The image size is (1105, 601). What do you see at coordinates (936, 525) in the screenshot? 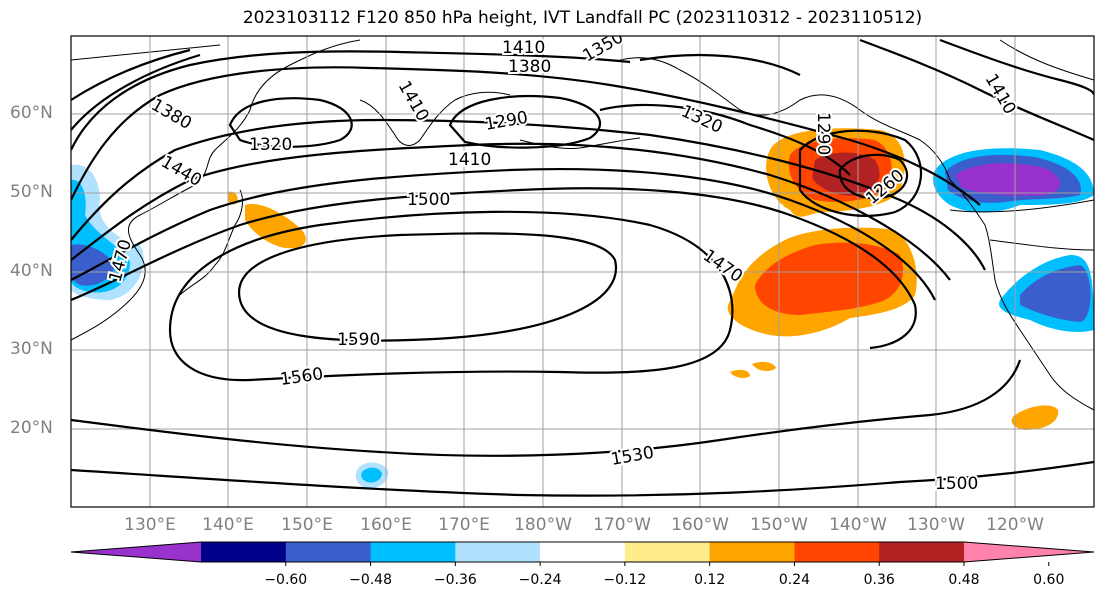
I see `lon-label: 130°W` at bounding box center [936, 525].